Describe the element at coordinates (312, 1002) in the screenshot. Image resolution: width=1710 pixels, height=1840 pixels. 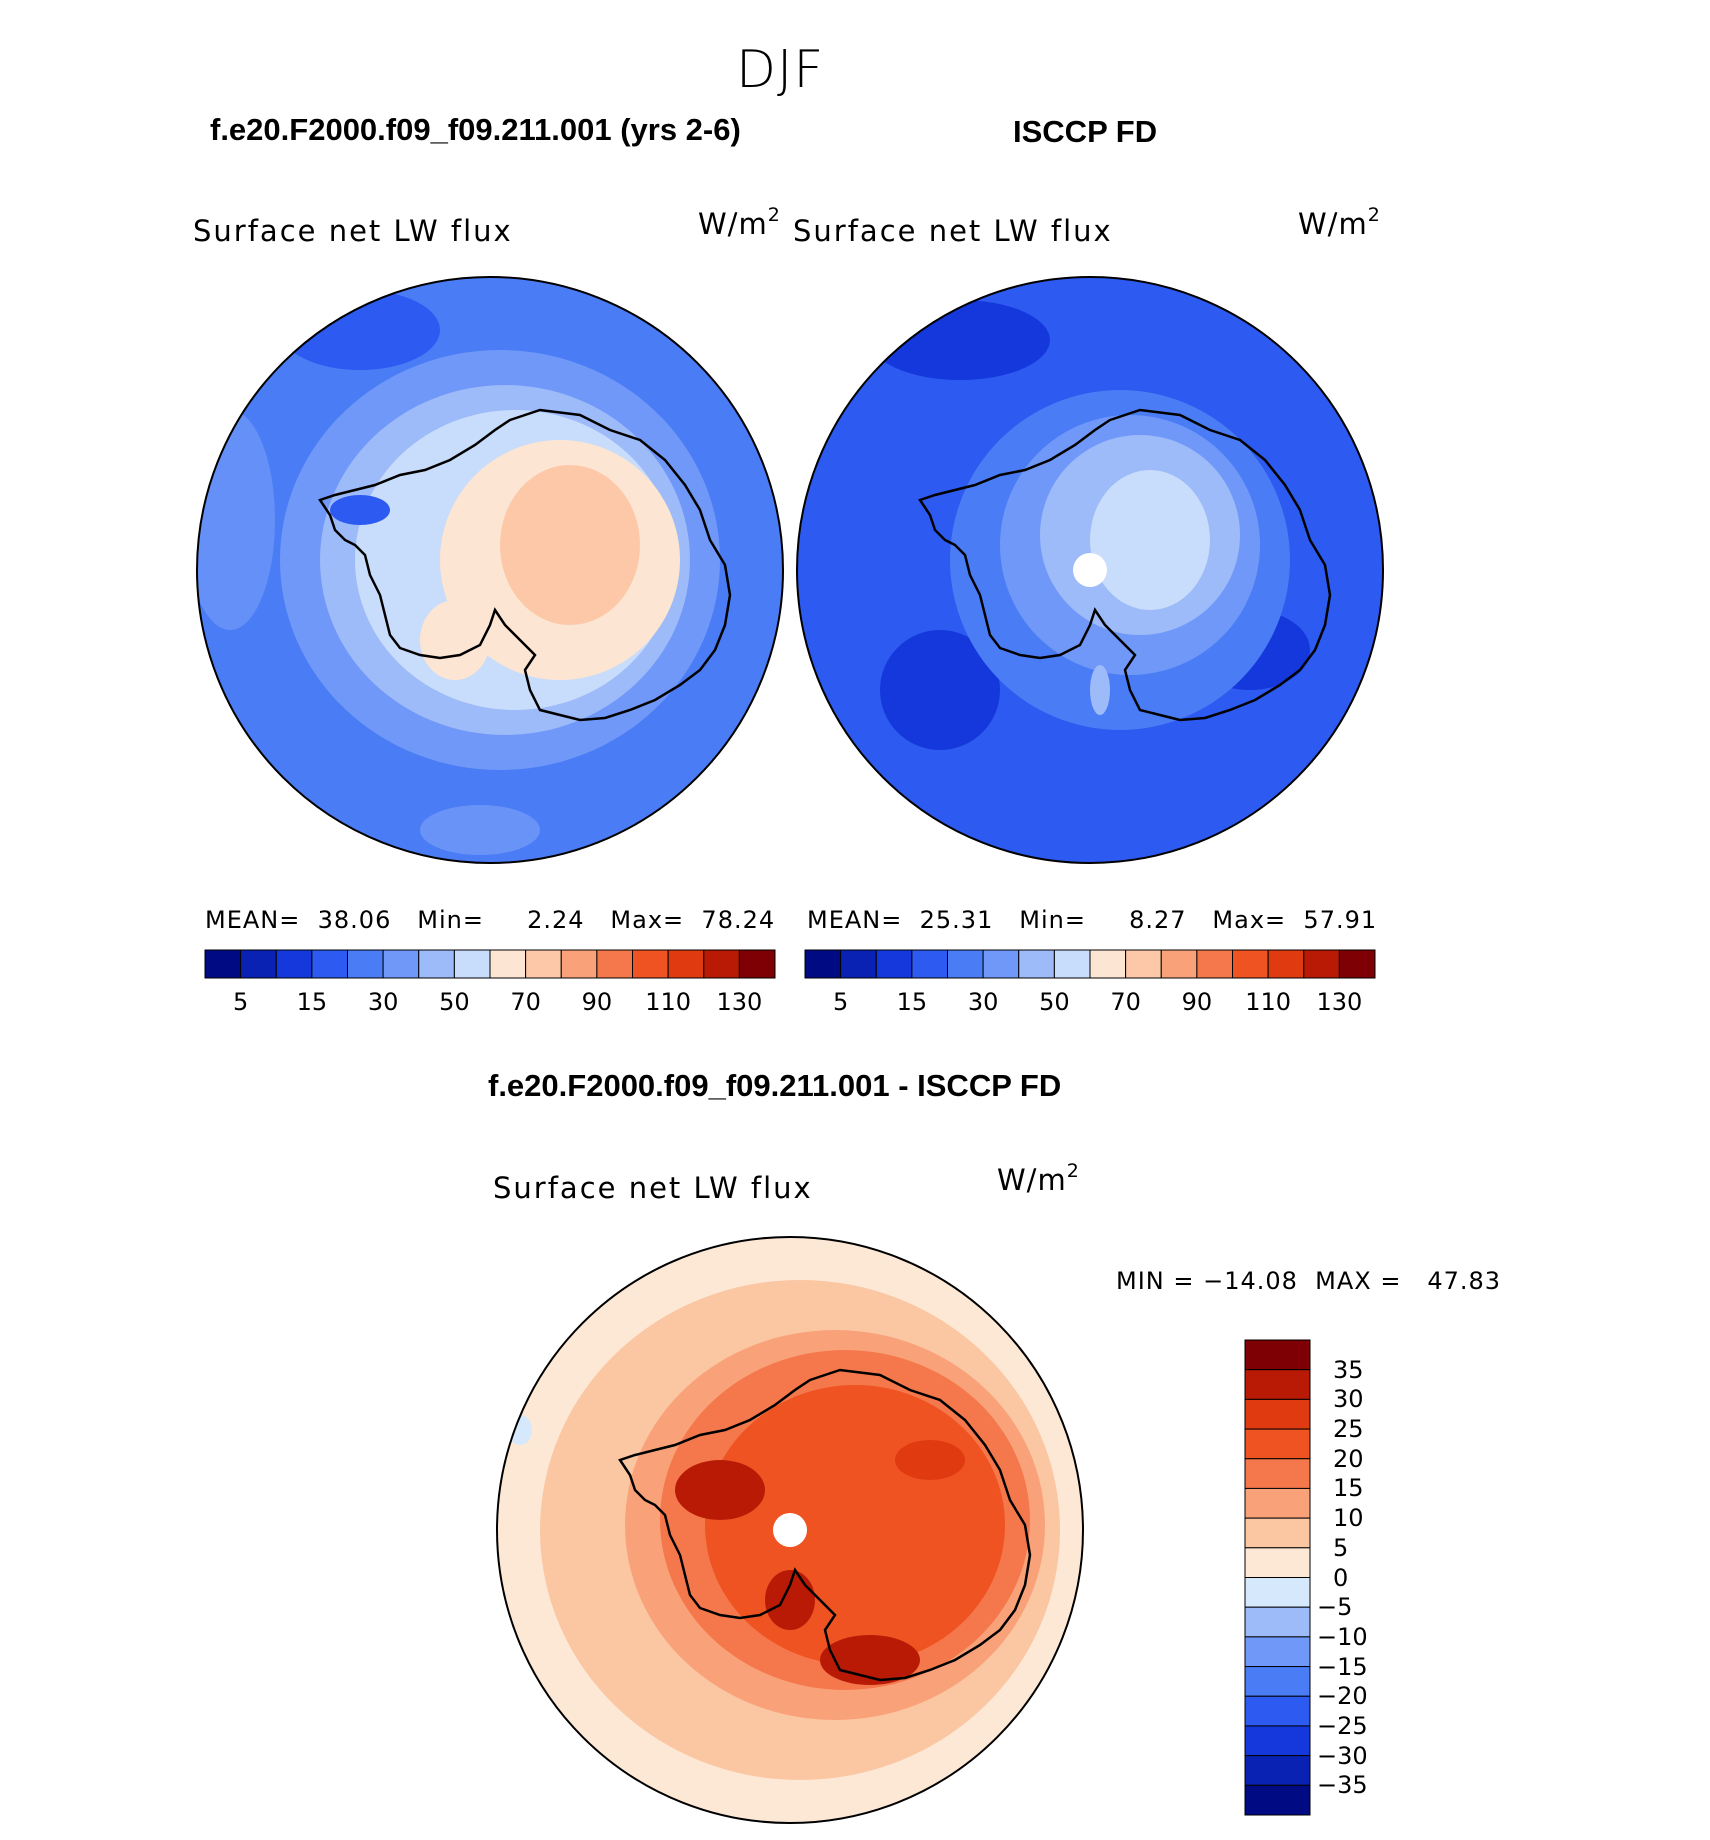
I see `model-colorbar-tick-label: 15` at that location.